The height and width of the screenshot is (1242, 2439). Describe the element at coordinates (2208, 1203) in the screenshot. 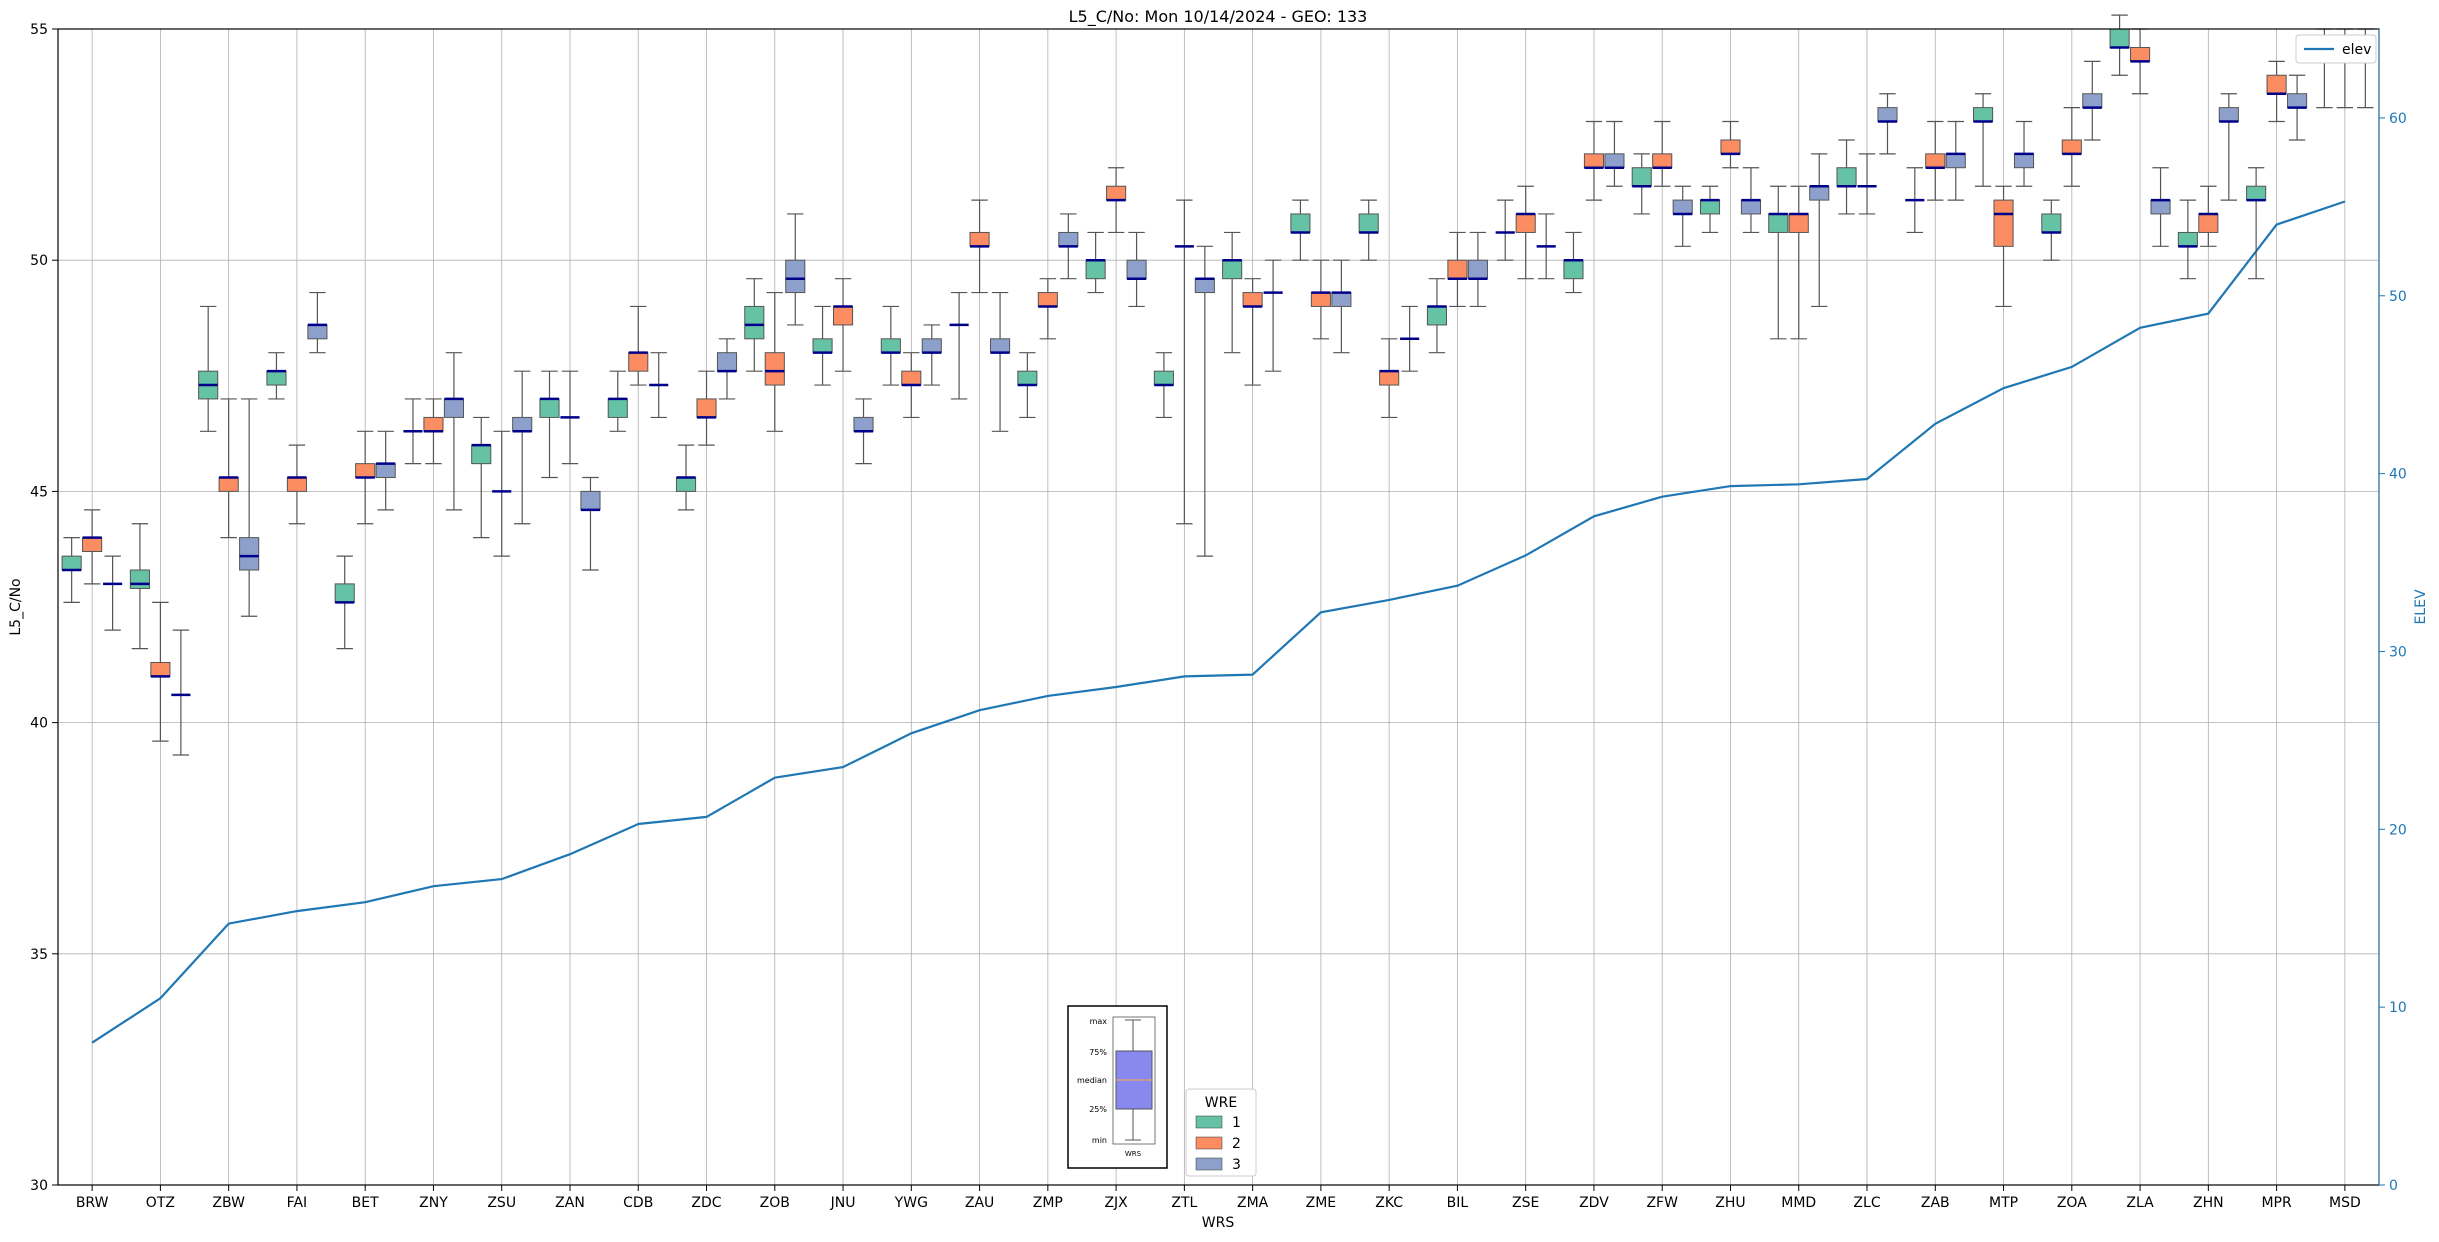

I see `x-tick-label-zhn: ZHN` at that location.